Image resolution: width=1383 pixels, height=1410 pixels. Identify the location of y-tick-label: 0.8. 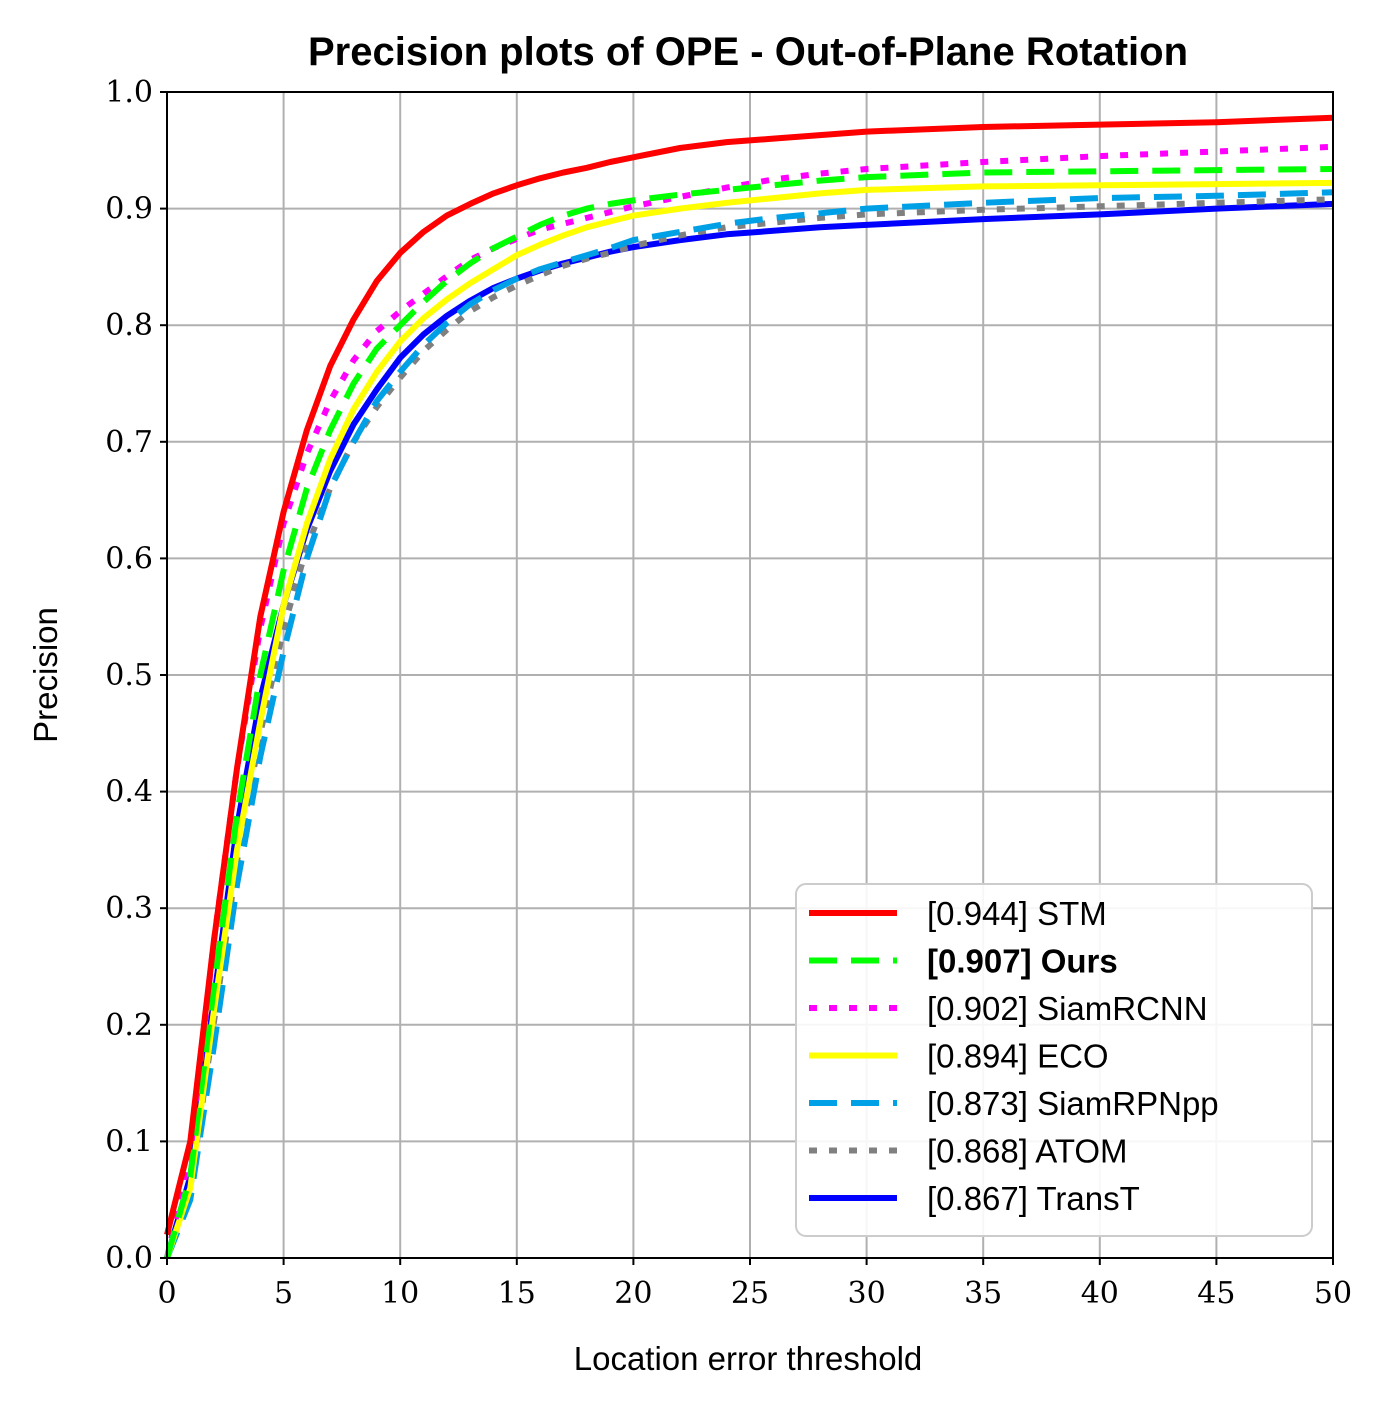
(129, 325).